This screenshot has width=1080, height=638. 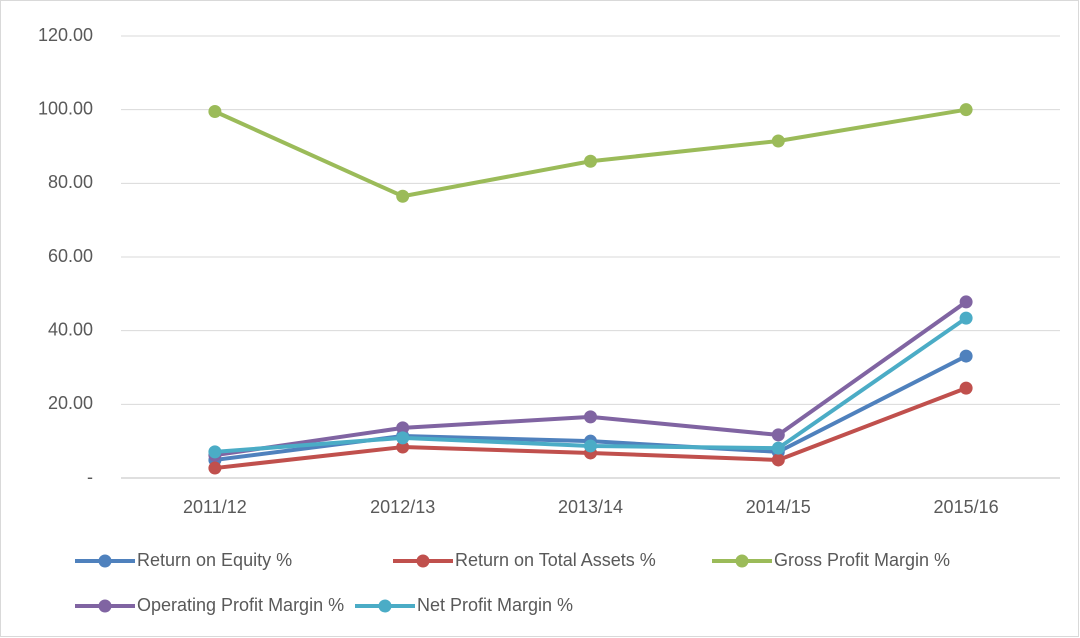 I want to click on y-tick-label: 20.00, so click(x=70, y=403).